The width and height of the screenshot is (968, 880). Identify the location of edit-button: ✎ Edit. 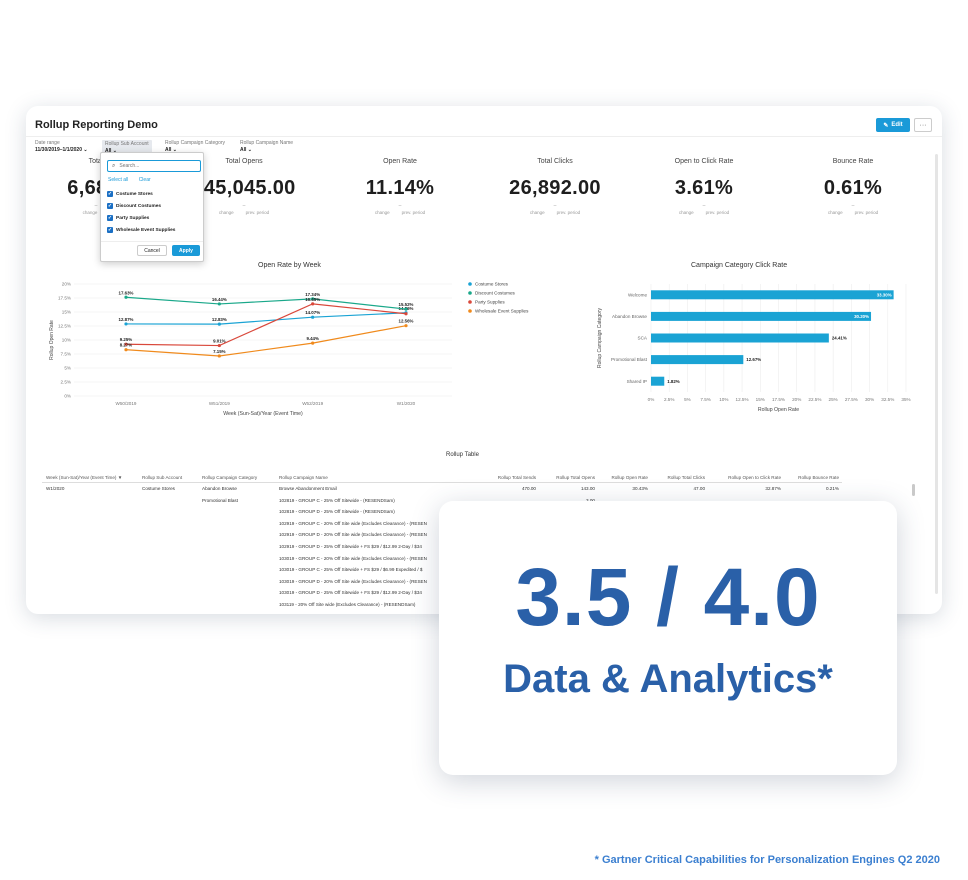
(893, 125).